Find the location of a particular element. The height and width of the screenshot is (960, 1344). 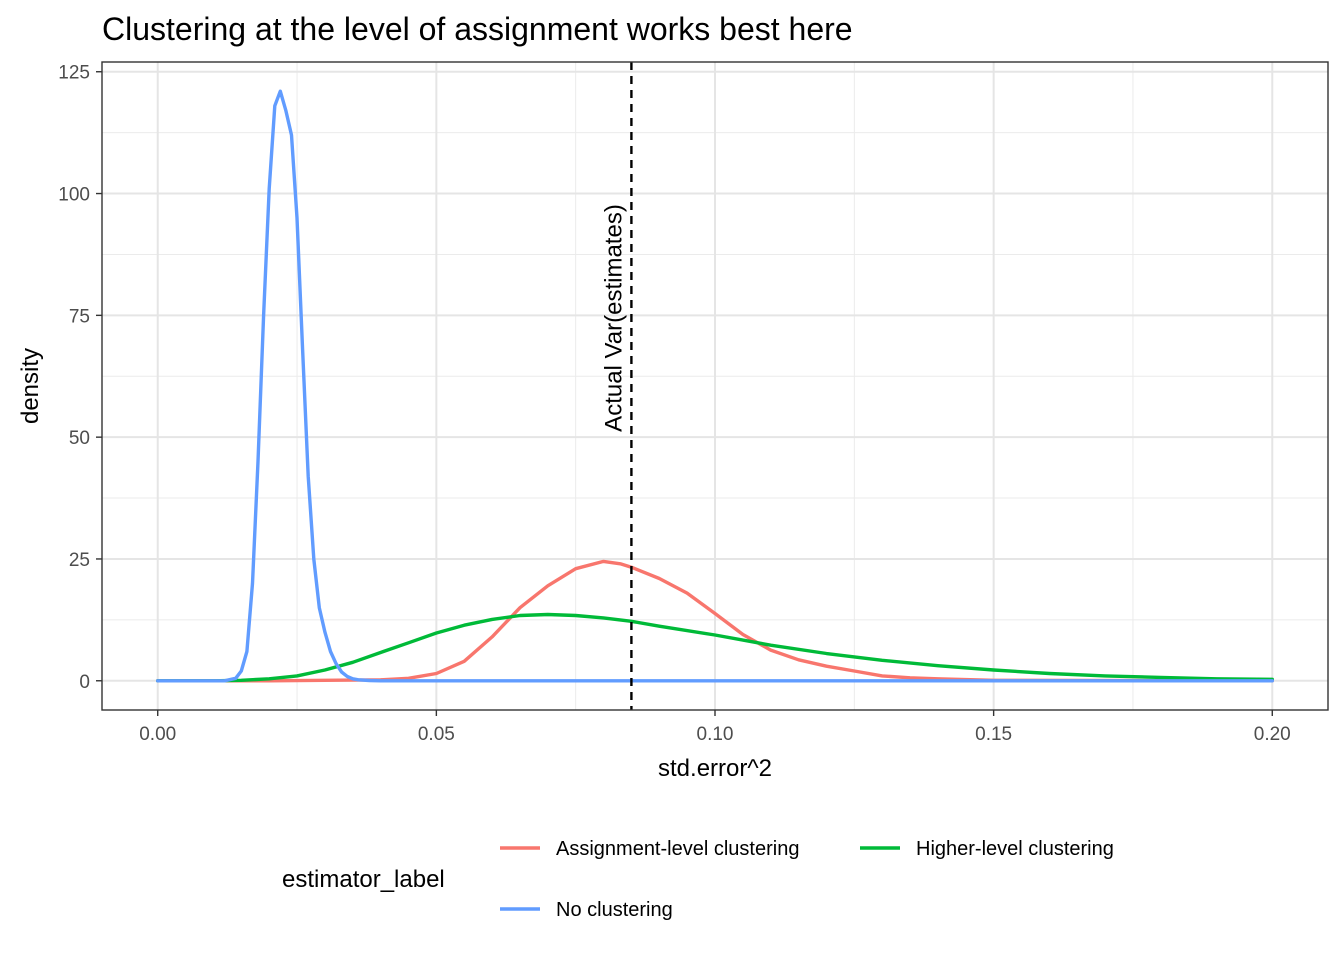

x-tick-label: 0.05 is located at coordinates (436, 734).